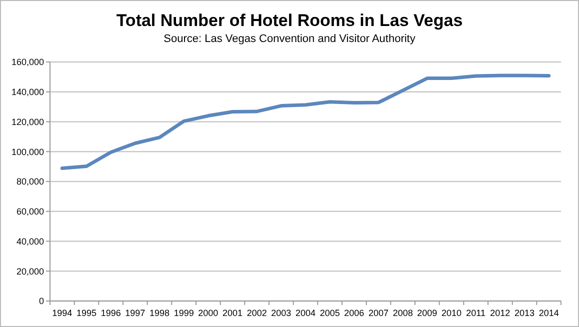 The image size is (579, 327). Describe the element at coordinates (402, 313) in the screenshot. I see `x-tick-label: 2008` at that location.